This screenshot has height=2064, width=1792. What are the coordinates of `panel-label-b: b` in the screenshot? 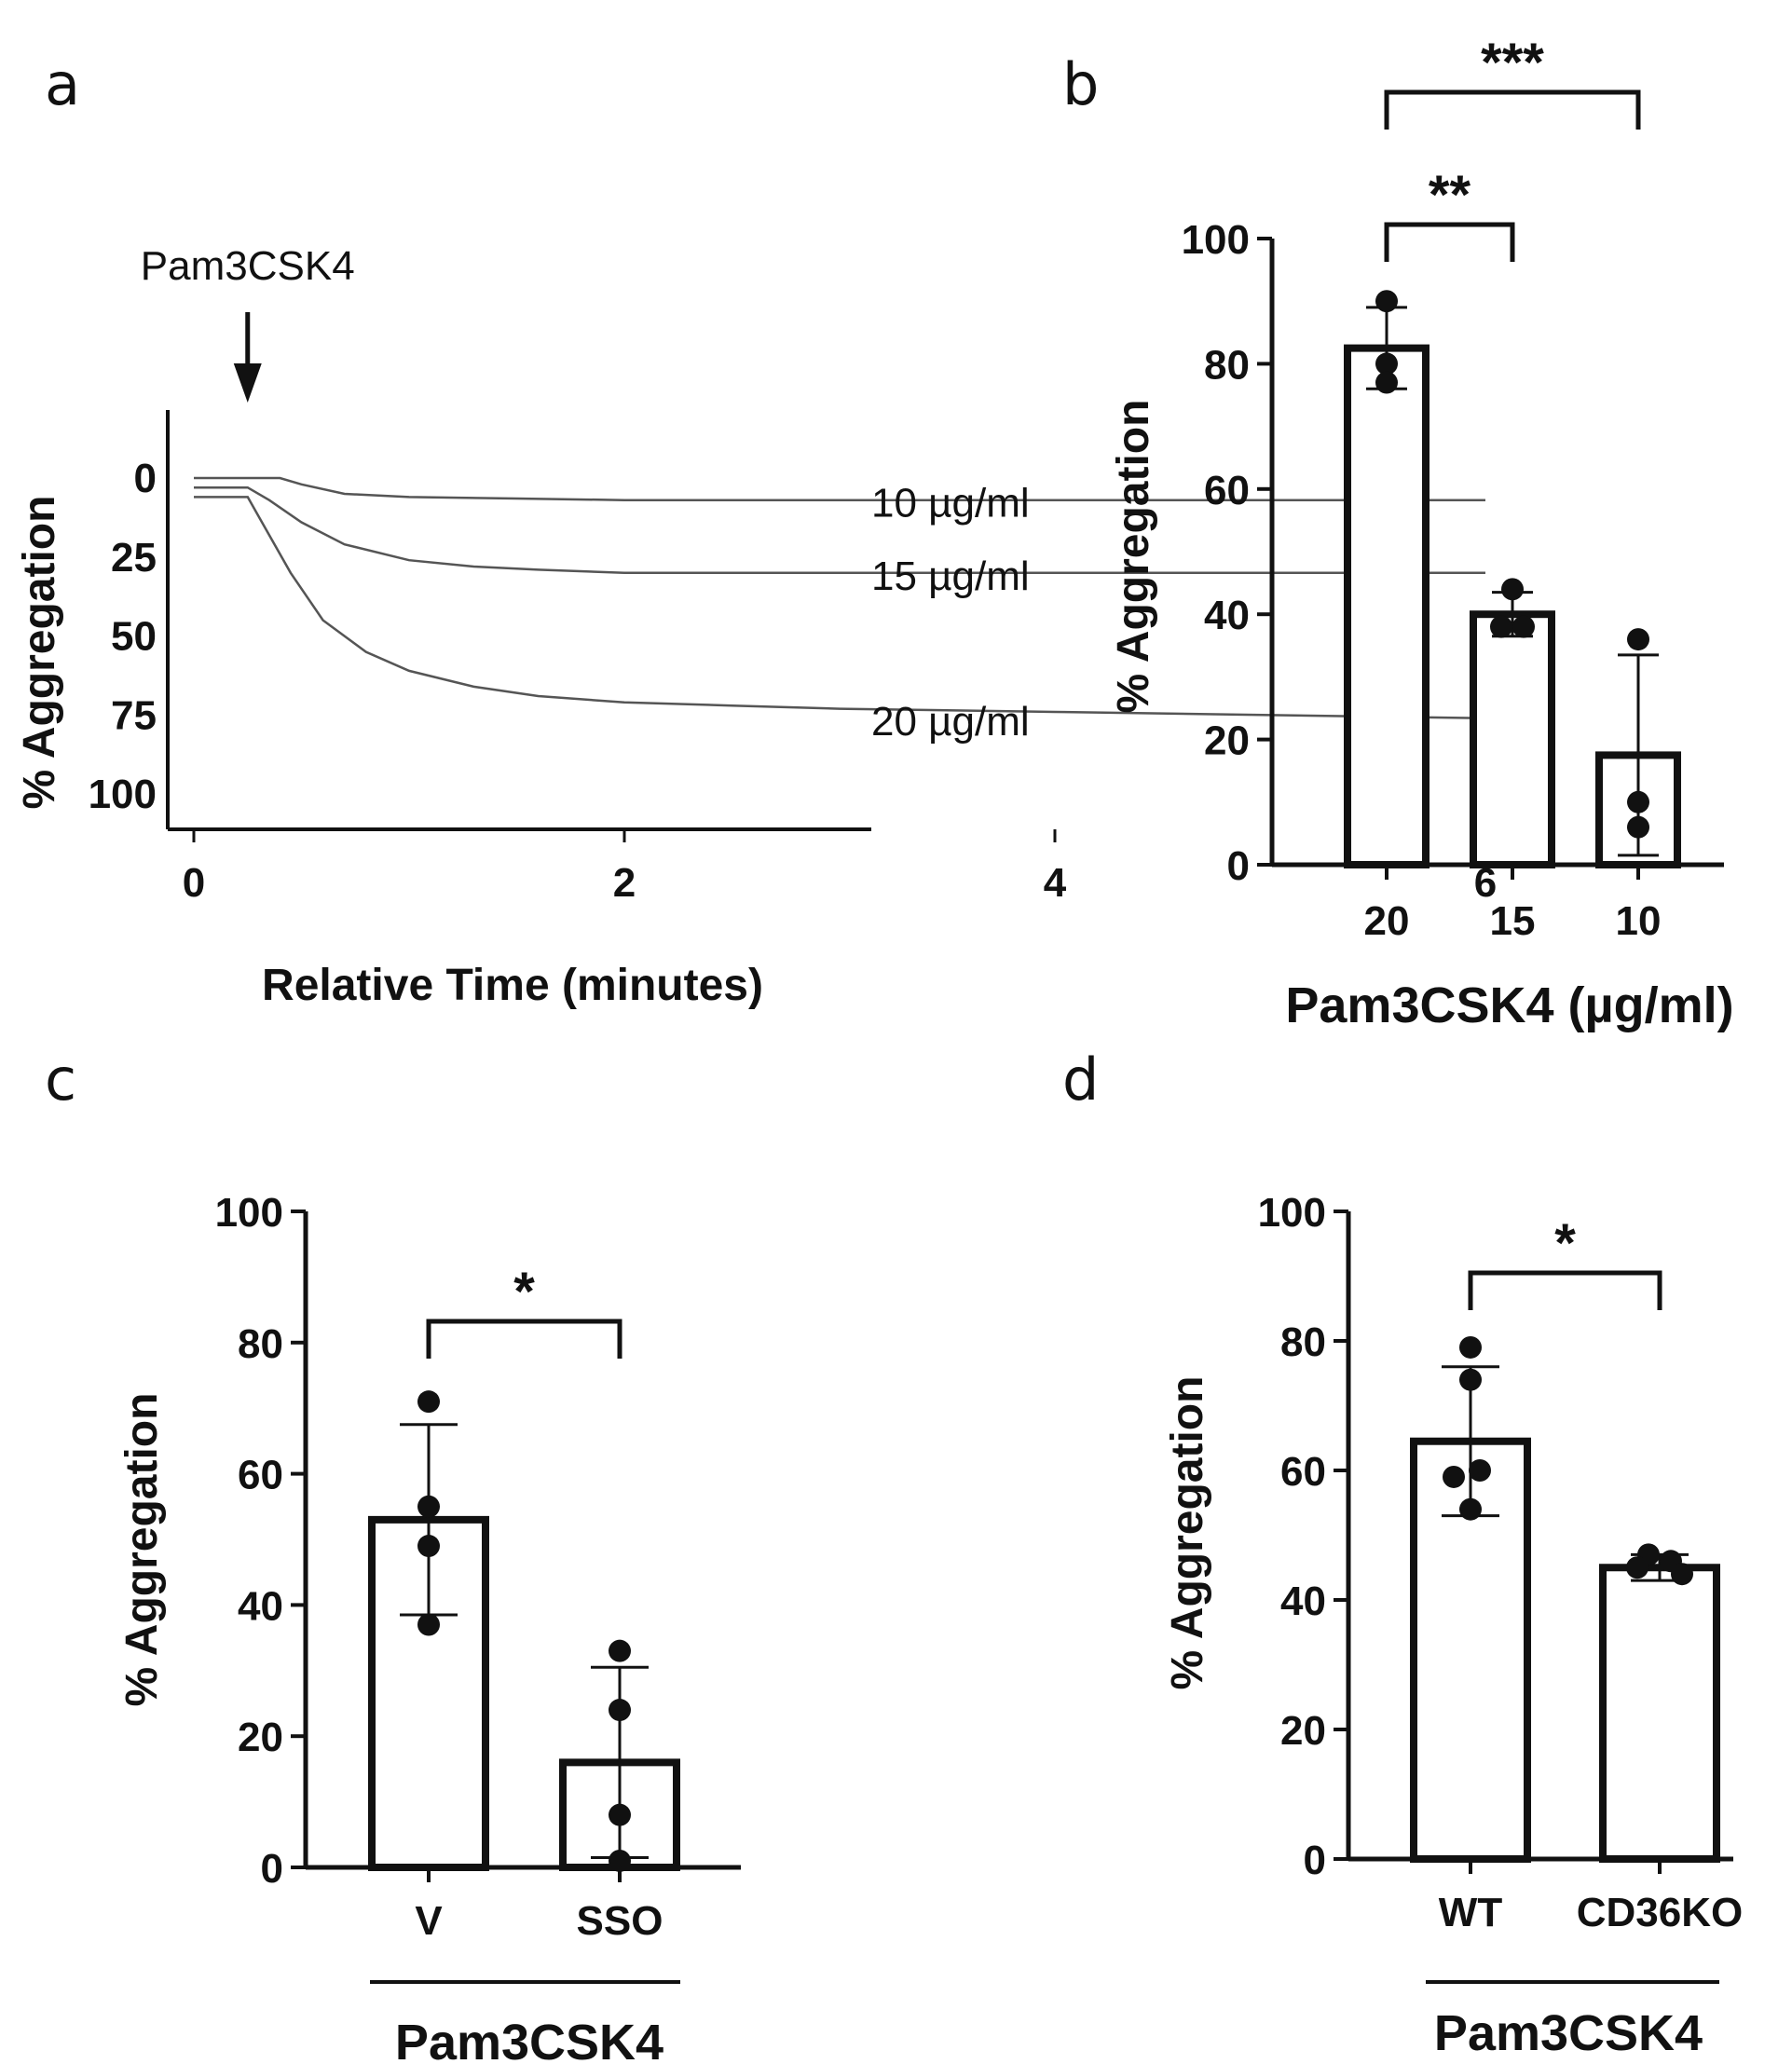 It's located at (1080, 84).